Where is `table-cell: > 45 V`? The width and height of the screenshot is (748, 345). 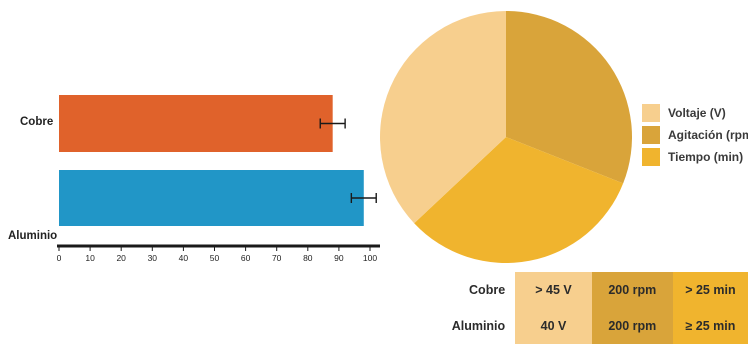 table-cell: > 45 V is located at coordinates (553, 290).